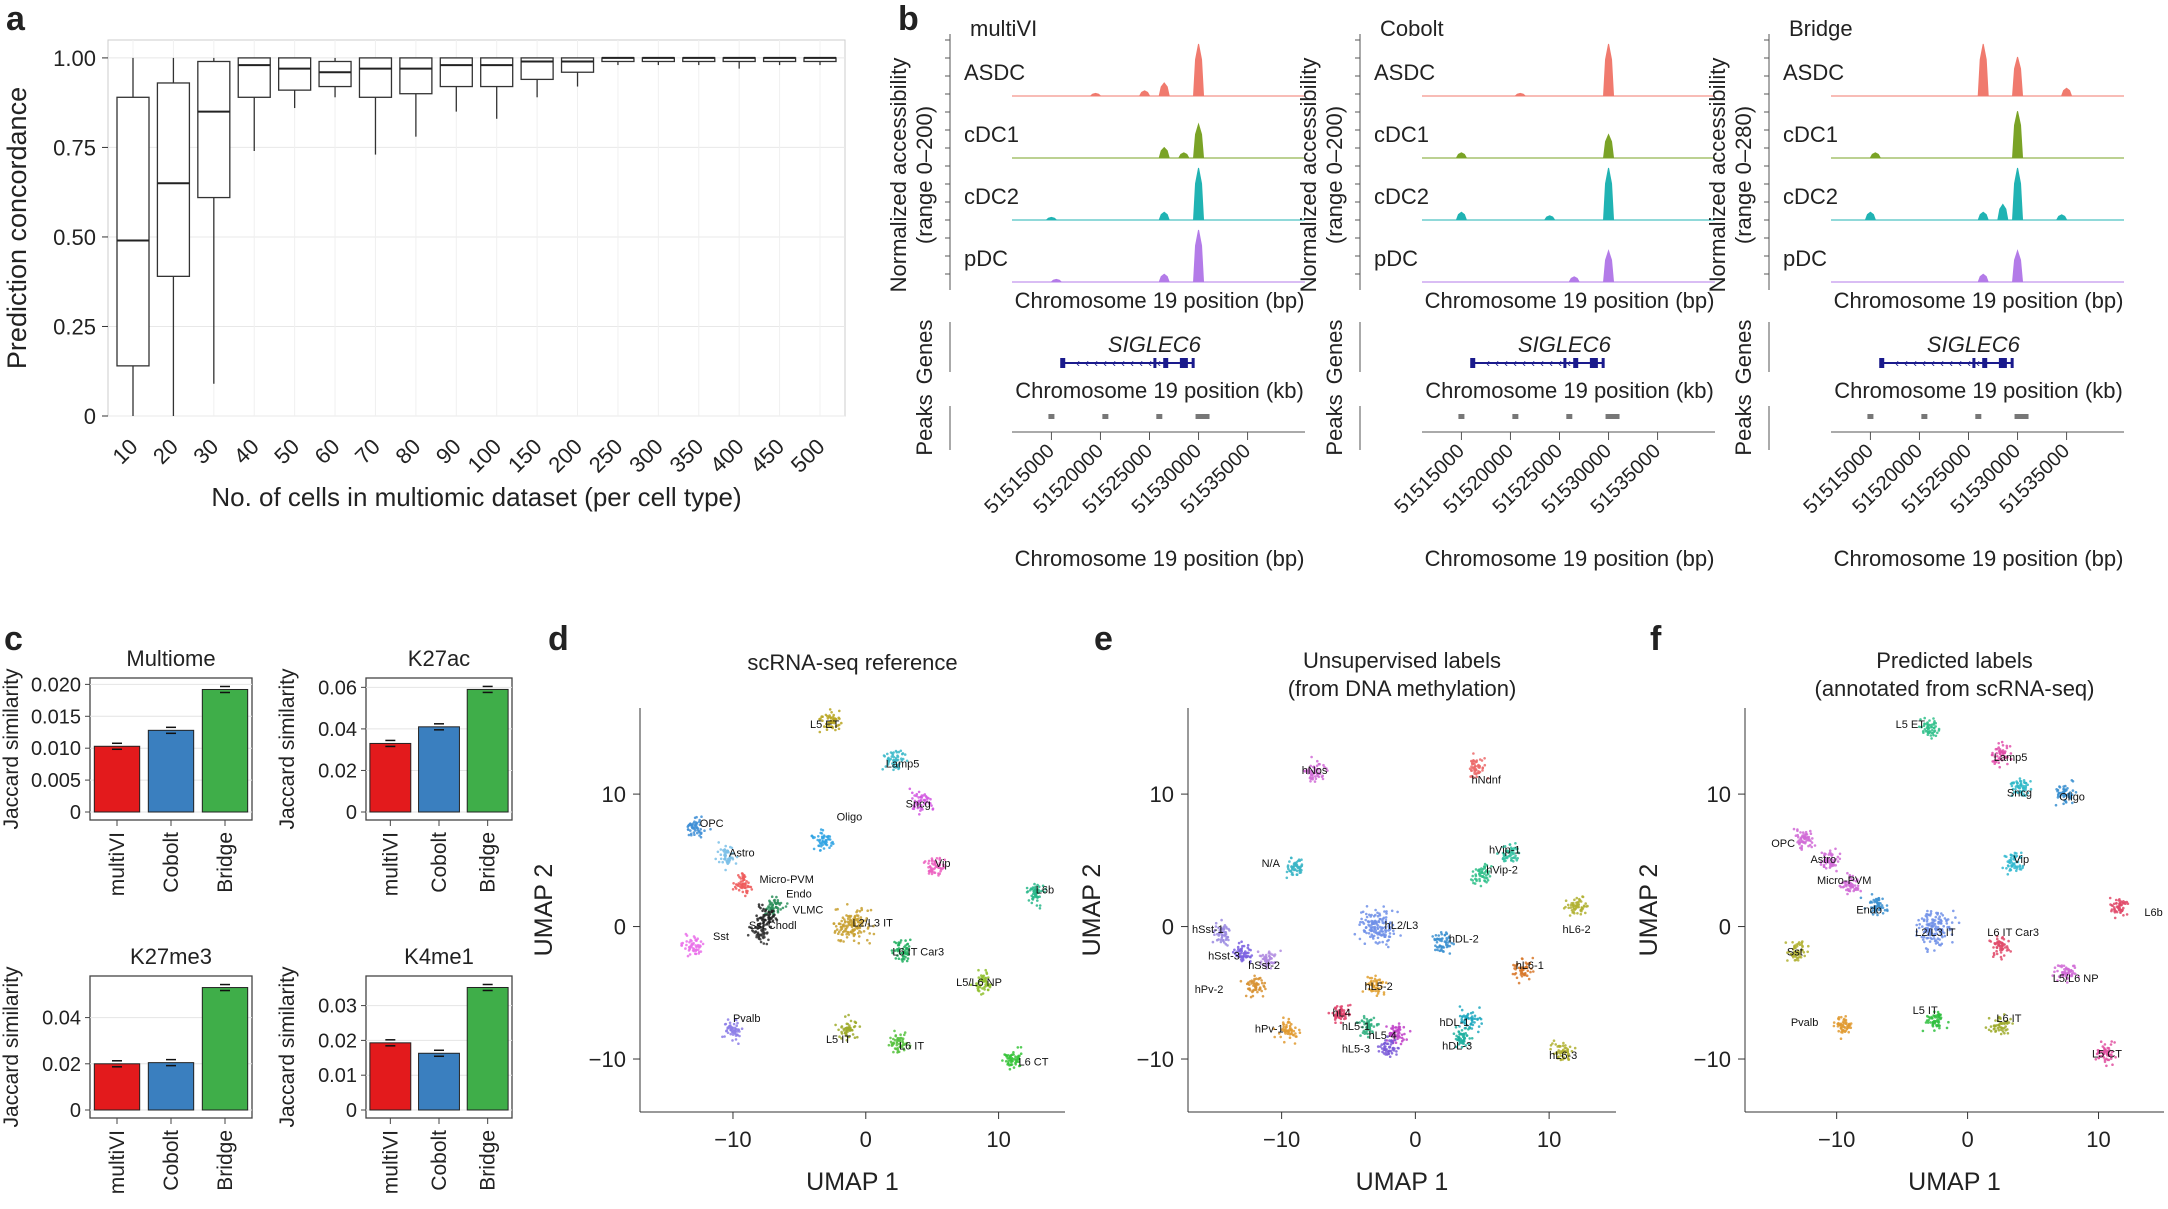  What do you see at coordinates (13, 639) in the screenshot?
I see `panel-label-c: c` at bounding box center [13, 639].